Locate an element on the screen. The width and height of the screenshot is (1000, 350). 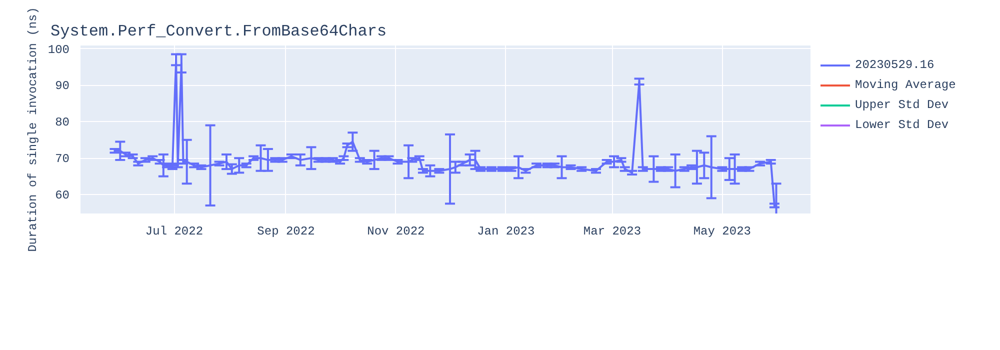
x-tick-label: Sep 2022 is located at coordinates (286, 231).